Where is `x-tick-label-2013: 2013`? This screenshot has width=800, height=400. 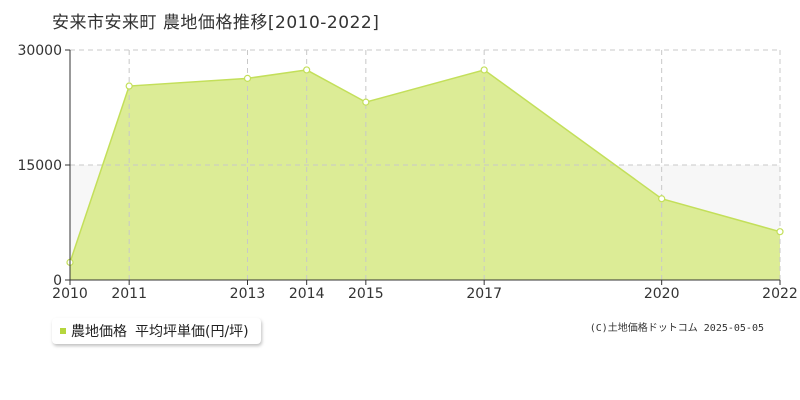
x-tick-label-2013: 2013 is located at coordinates (248, 294).